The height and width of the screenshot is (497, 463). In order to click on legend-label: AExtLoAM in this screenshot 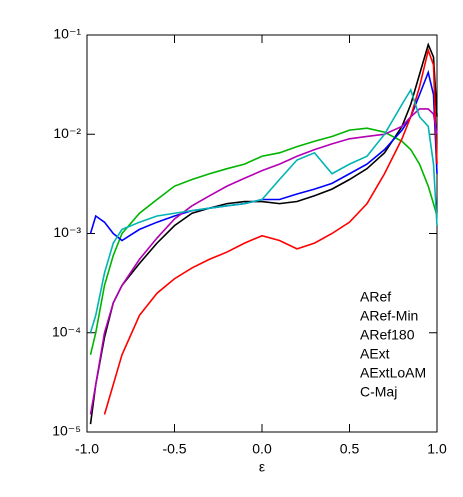, I will do `click(393, 373)`.